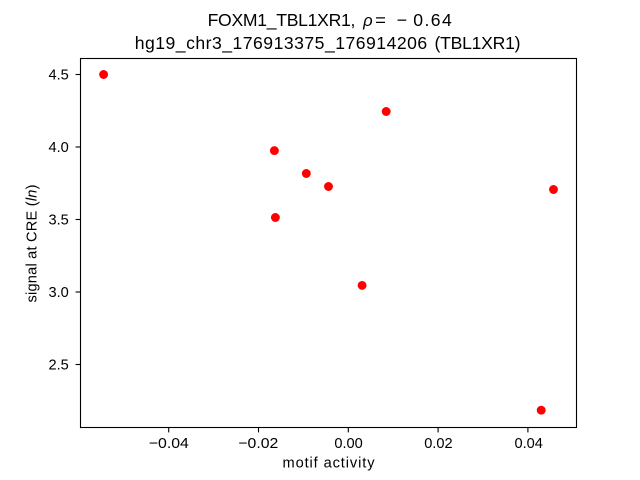  I want to click on svg-text: ρ, so click(367, 20).